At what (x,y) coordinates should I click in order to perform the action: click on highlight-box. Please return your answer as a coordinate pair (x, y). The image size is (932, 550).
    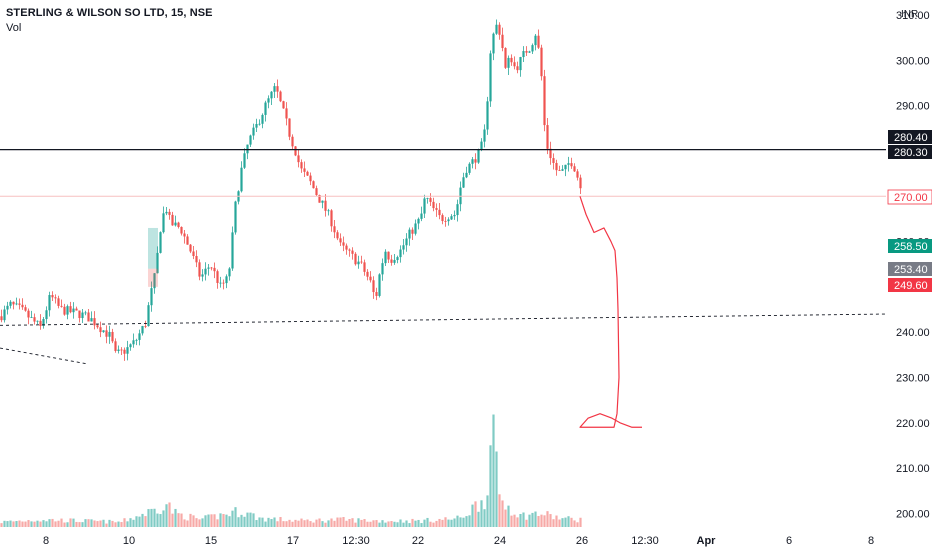
    Looking at the image, I should click on (153, 277).